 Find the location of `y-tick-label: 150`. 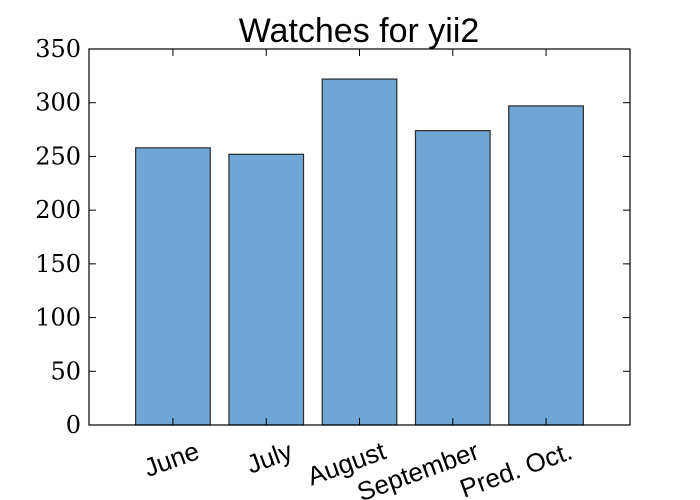

y-tick-label: 150 is located at coordinates (58, 264).